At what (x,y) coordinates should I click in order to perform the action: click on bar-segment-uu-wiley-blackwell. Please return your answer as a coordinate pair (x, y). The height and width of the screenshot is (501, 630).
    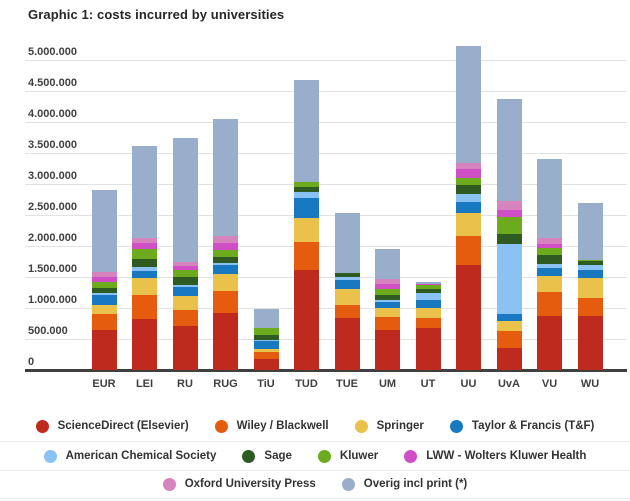
    Looking at the image, I should click on (468, 250).